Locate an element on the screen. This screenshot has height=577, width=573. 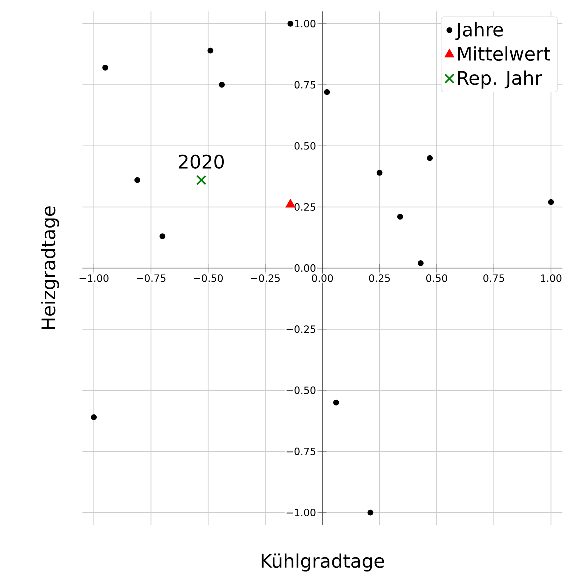
y-tick-label: −0.75 is located at coordinates (301, 452).